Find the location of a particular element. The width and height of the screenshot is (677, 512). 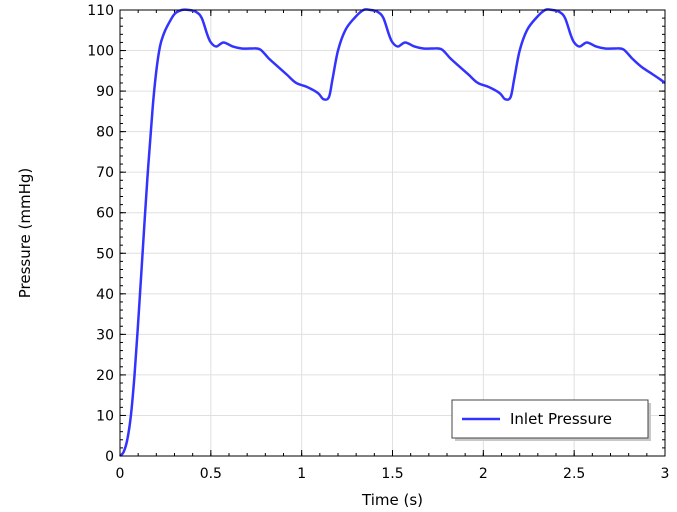

y-tick-label: 40 is located at coordinates (105, 295).